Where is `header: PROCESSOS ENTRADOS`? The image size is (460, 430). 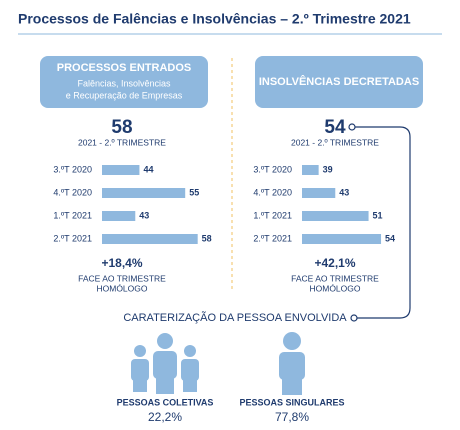
header: PROCESSOS ENTRADOS is located at coordinates (124, 68).